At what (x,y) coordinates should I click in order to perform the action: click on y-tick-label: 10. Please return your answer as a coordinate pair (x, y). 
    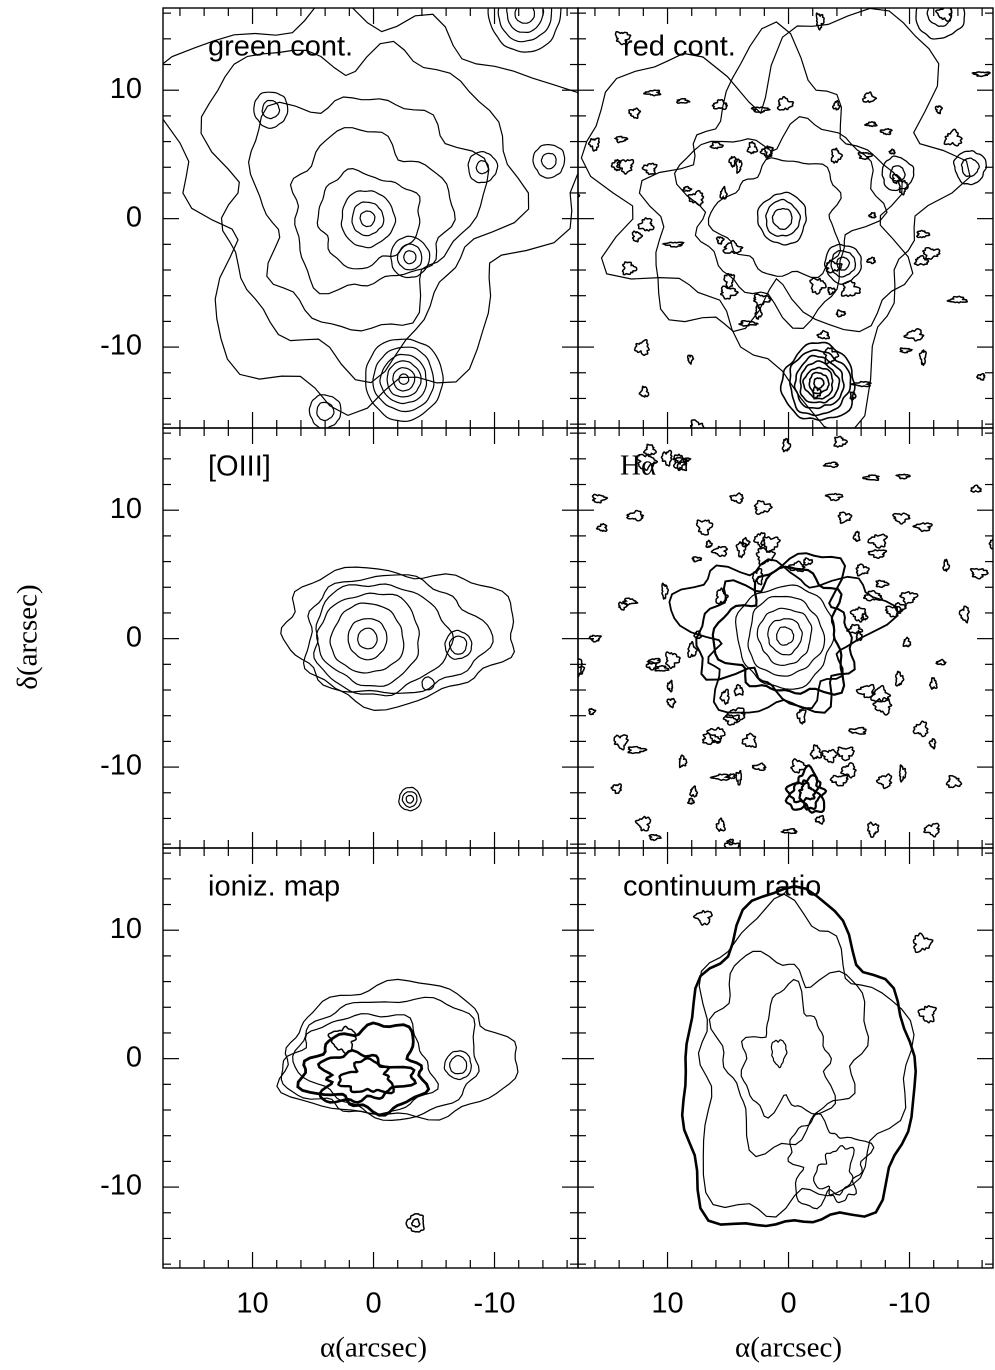
    Looking at the image, I should click on (126, 929).